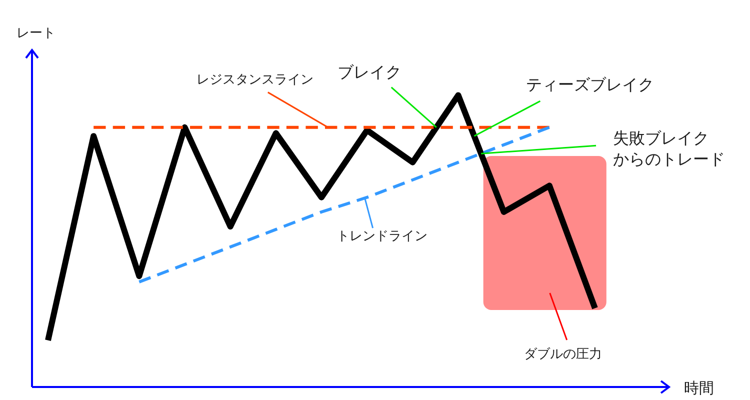 This screenshot has height=400, width=750. What do you see at coordinates (382, 236) in the screenshot?
I see `series-label: トレンドライン` at bounding box center [382, 236].